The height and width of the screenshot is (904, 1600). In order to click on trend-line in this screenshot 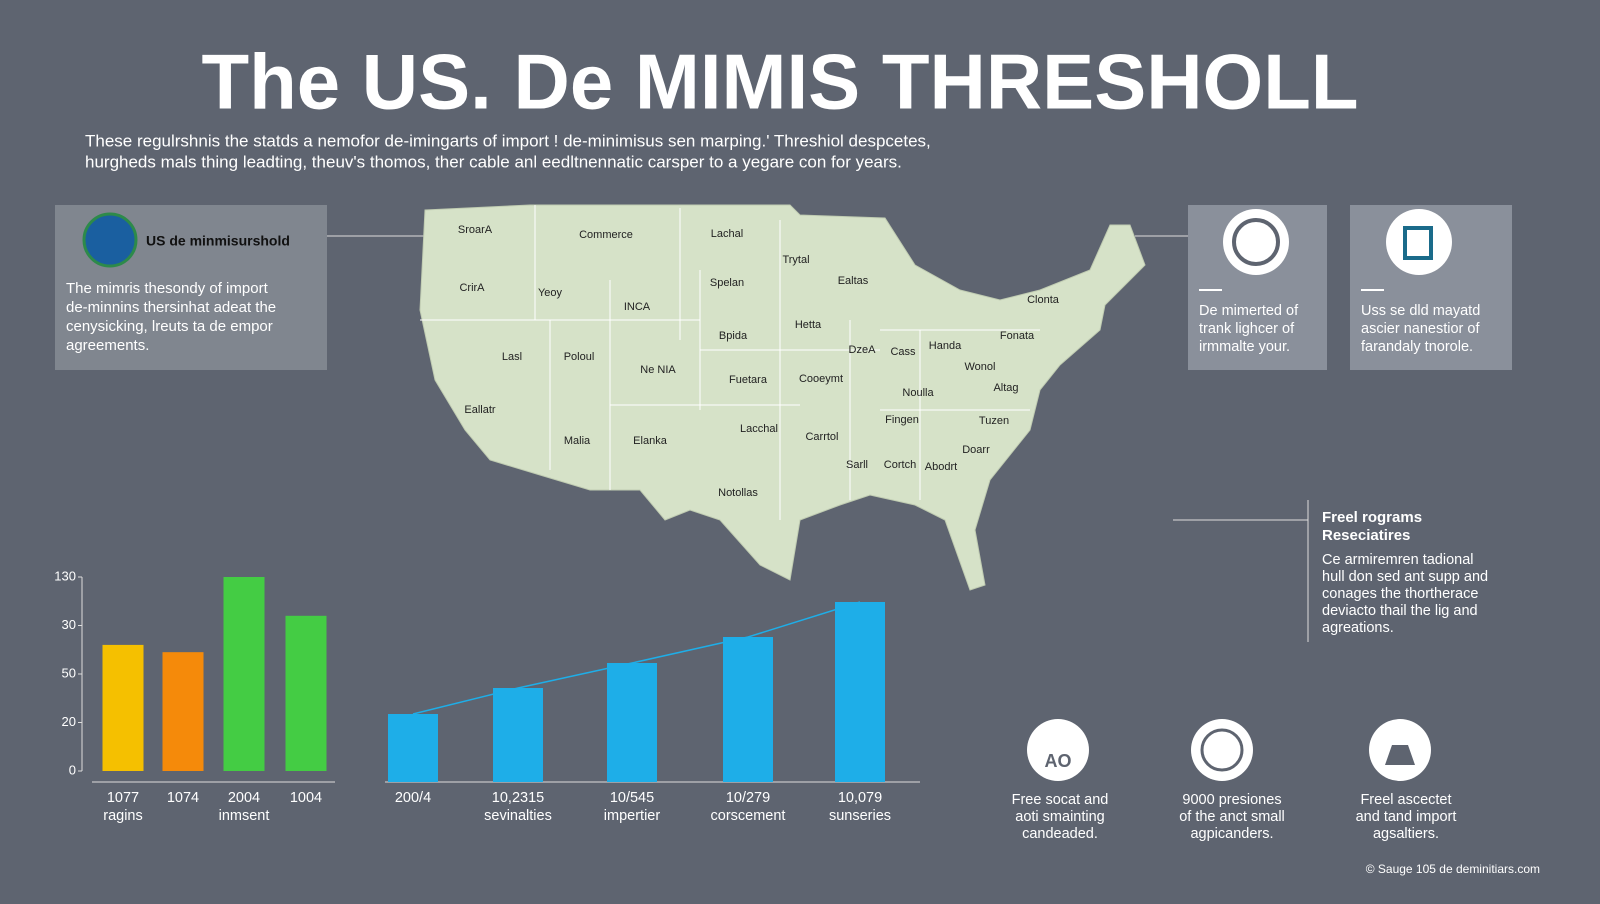, I will do `click(636, 658)`.